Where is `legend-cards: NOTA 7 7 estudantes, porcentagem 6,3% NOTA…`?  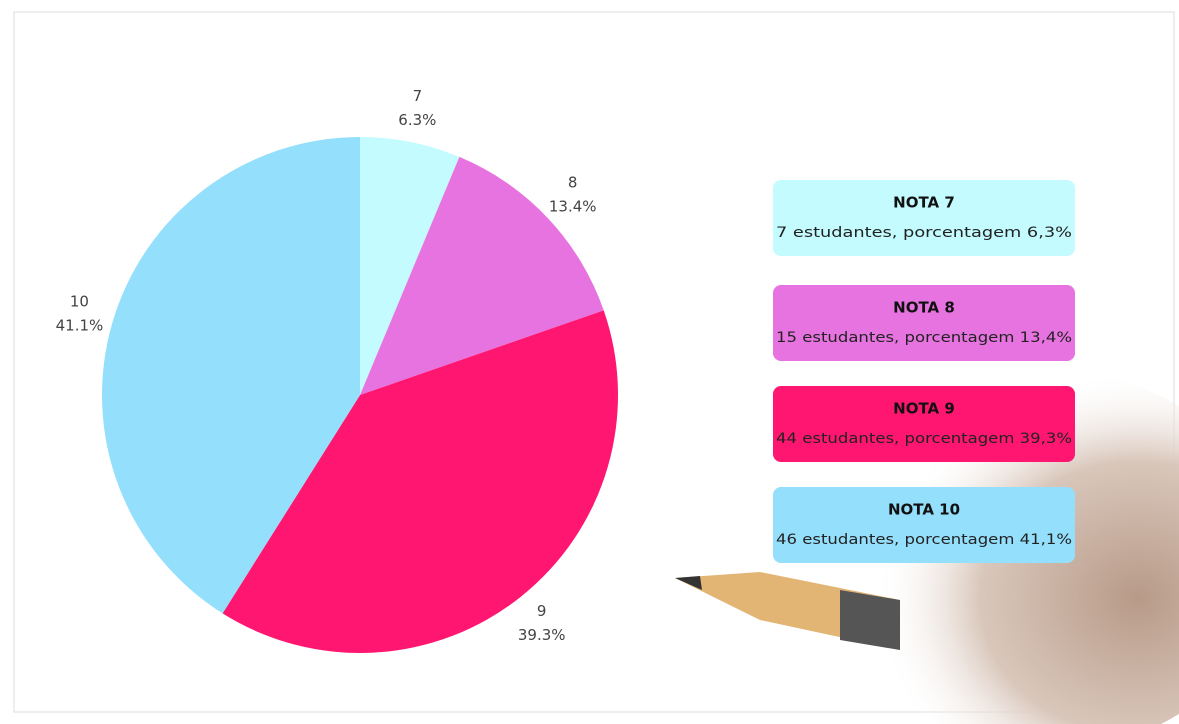
legend-cards: NOTA 7 7 estudantes, porcentagem 6,3% NOTA… is located at coordinates (924, 371).